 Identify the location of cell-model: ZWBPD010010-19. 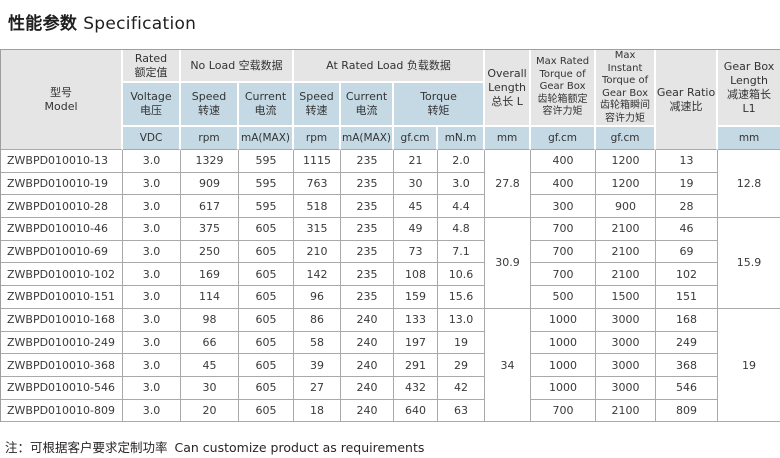
(62, 184).